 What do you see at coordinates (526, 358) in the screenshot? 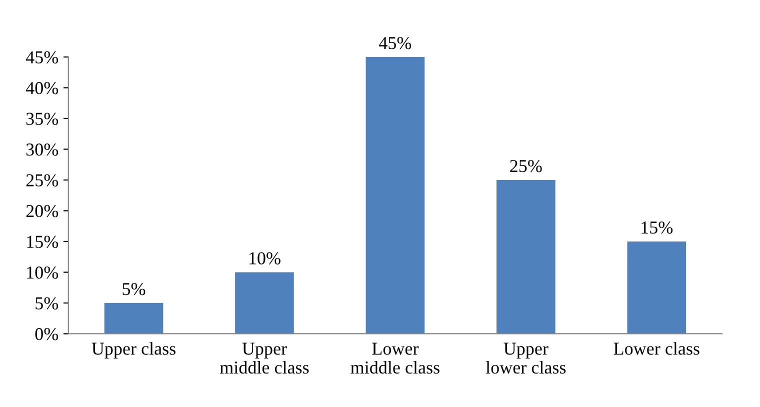
I see `x-tick-label: Upper lower class` at bounding box center [526, 358].